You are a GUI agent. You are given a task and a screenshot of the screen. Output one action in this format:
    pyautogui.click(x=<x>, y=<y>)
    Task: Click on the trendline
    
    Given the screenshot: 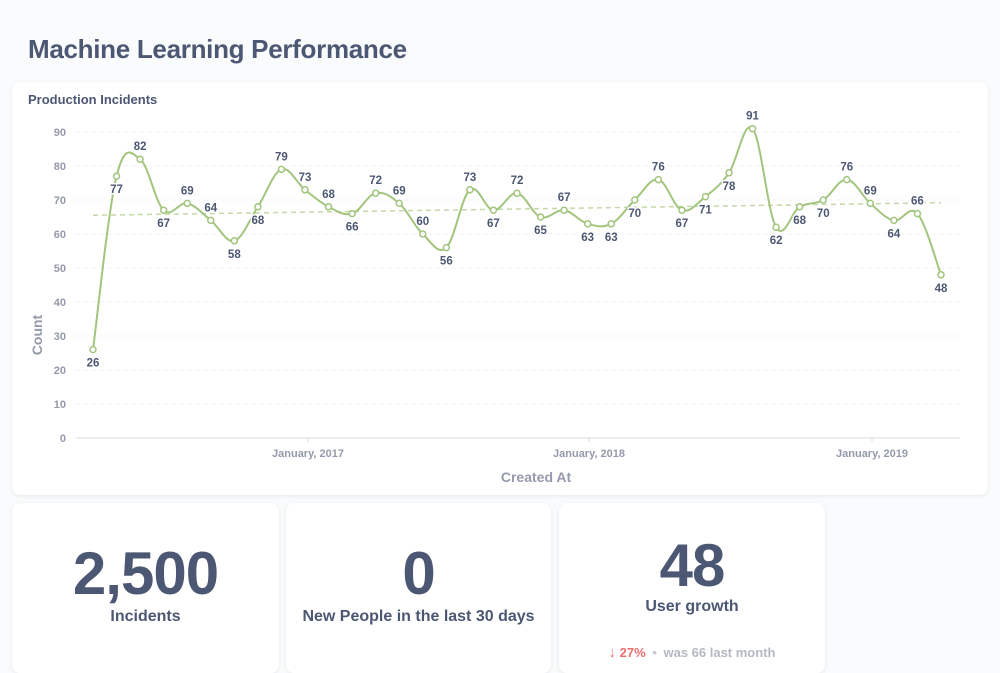 What is the action you would take?
    pyautogui.click(x=517, y=209)
    